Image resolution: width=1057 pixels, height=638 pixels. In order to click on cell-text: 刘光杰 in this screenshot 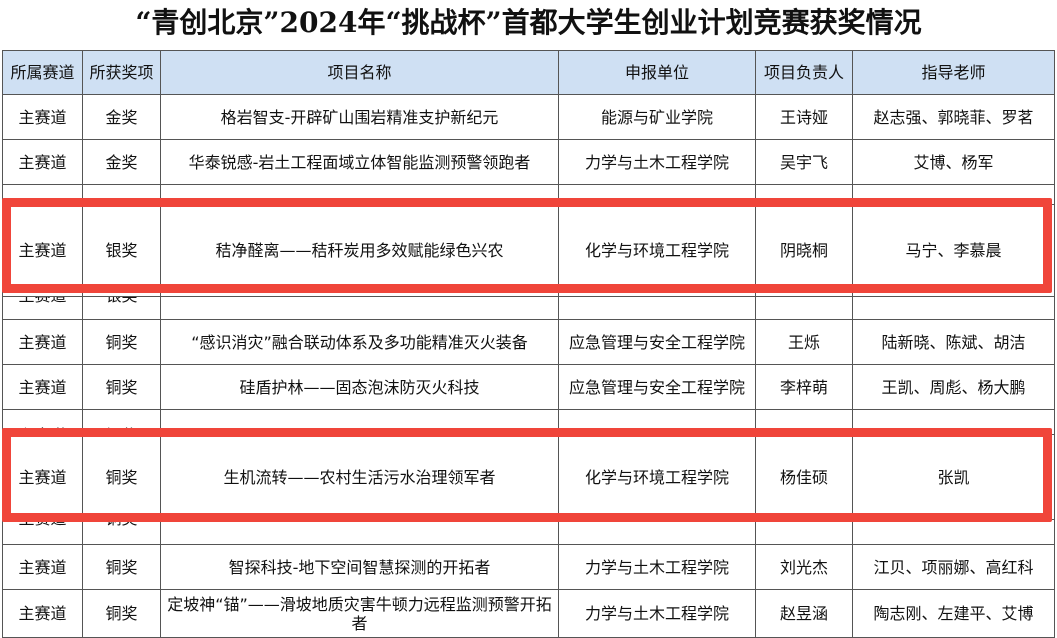, I will do `click(803, 567)`.